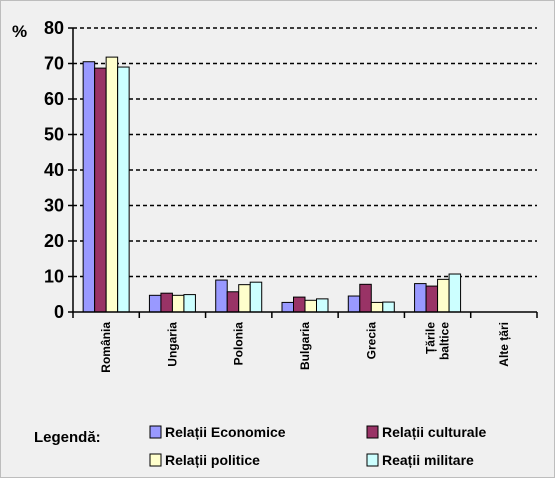 The height and width of the screenshot is (478, 555). Describe the element at coordinates (431, 338) in the screenshot. I see `x-category-label: Țările` at that location.